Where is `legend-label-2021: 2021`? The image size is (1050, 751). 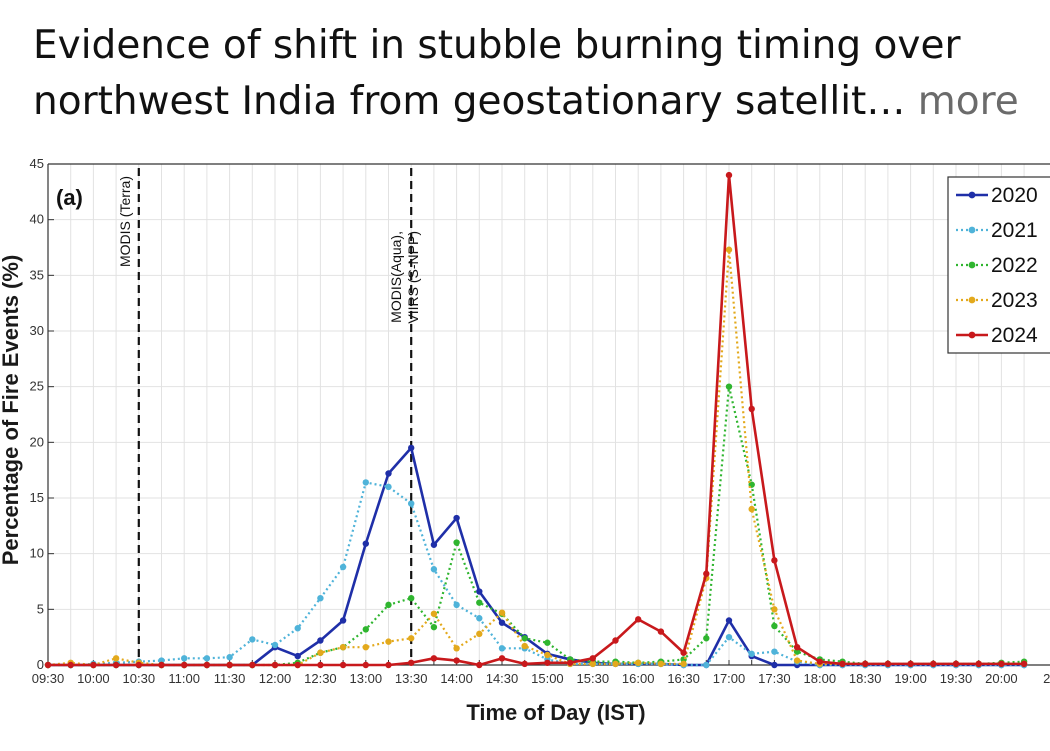 legend-label-2021: 2021 is located at coordinates (1014, 230).